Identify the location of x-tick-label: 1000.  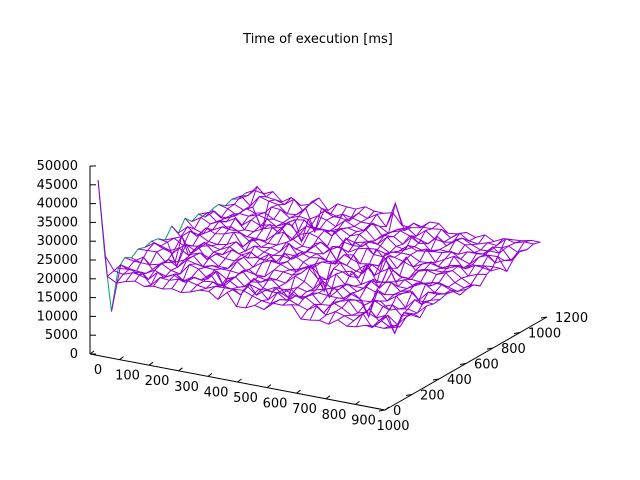
(392, 426).